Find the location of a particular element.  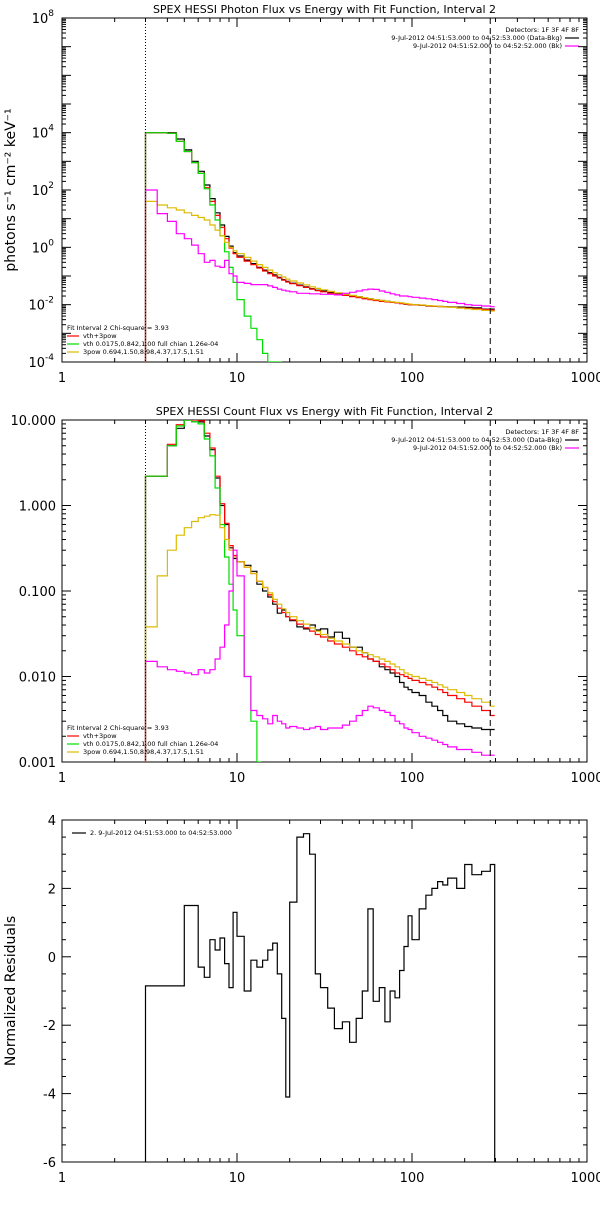

y-tick-label: 10⁴ is located at coordinates (43, 133).